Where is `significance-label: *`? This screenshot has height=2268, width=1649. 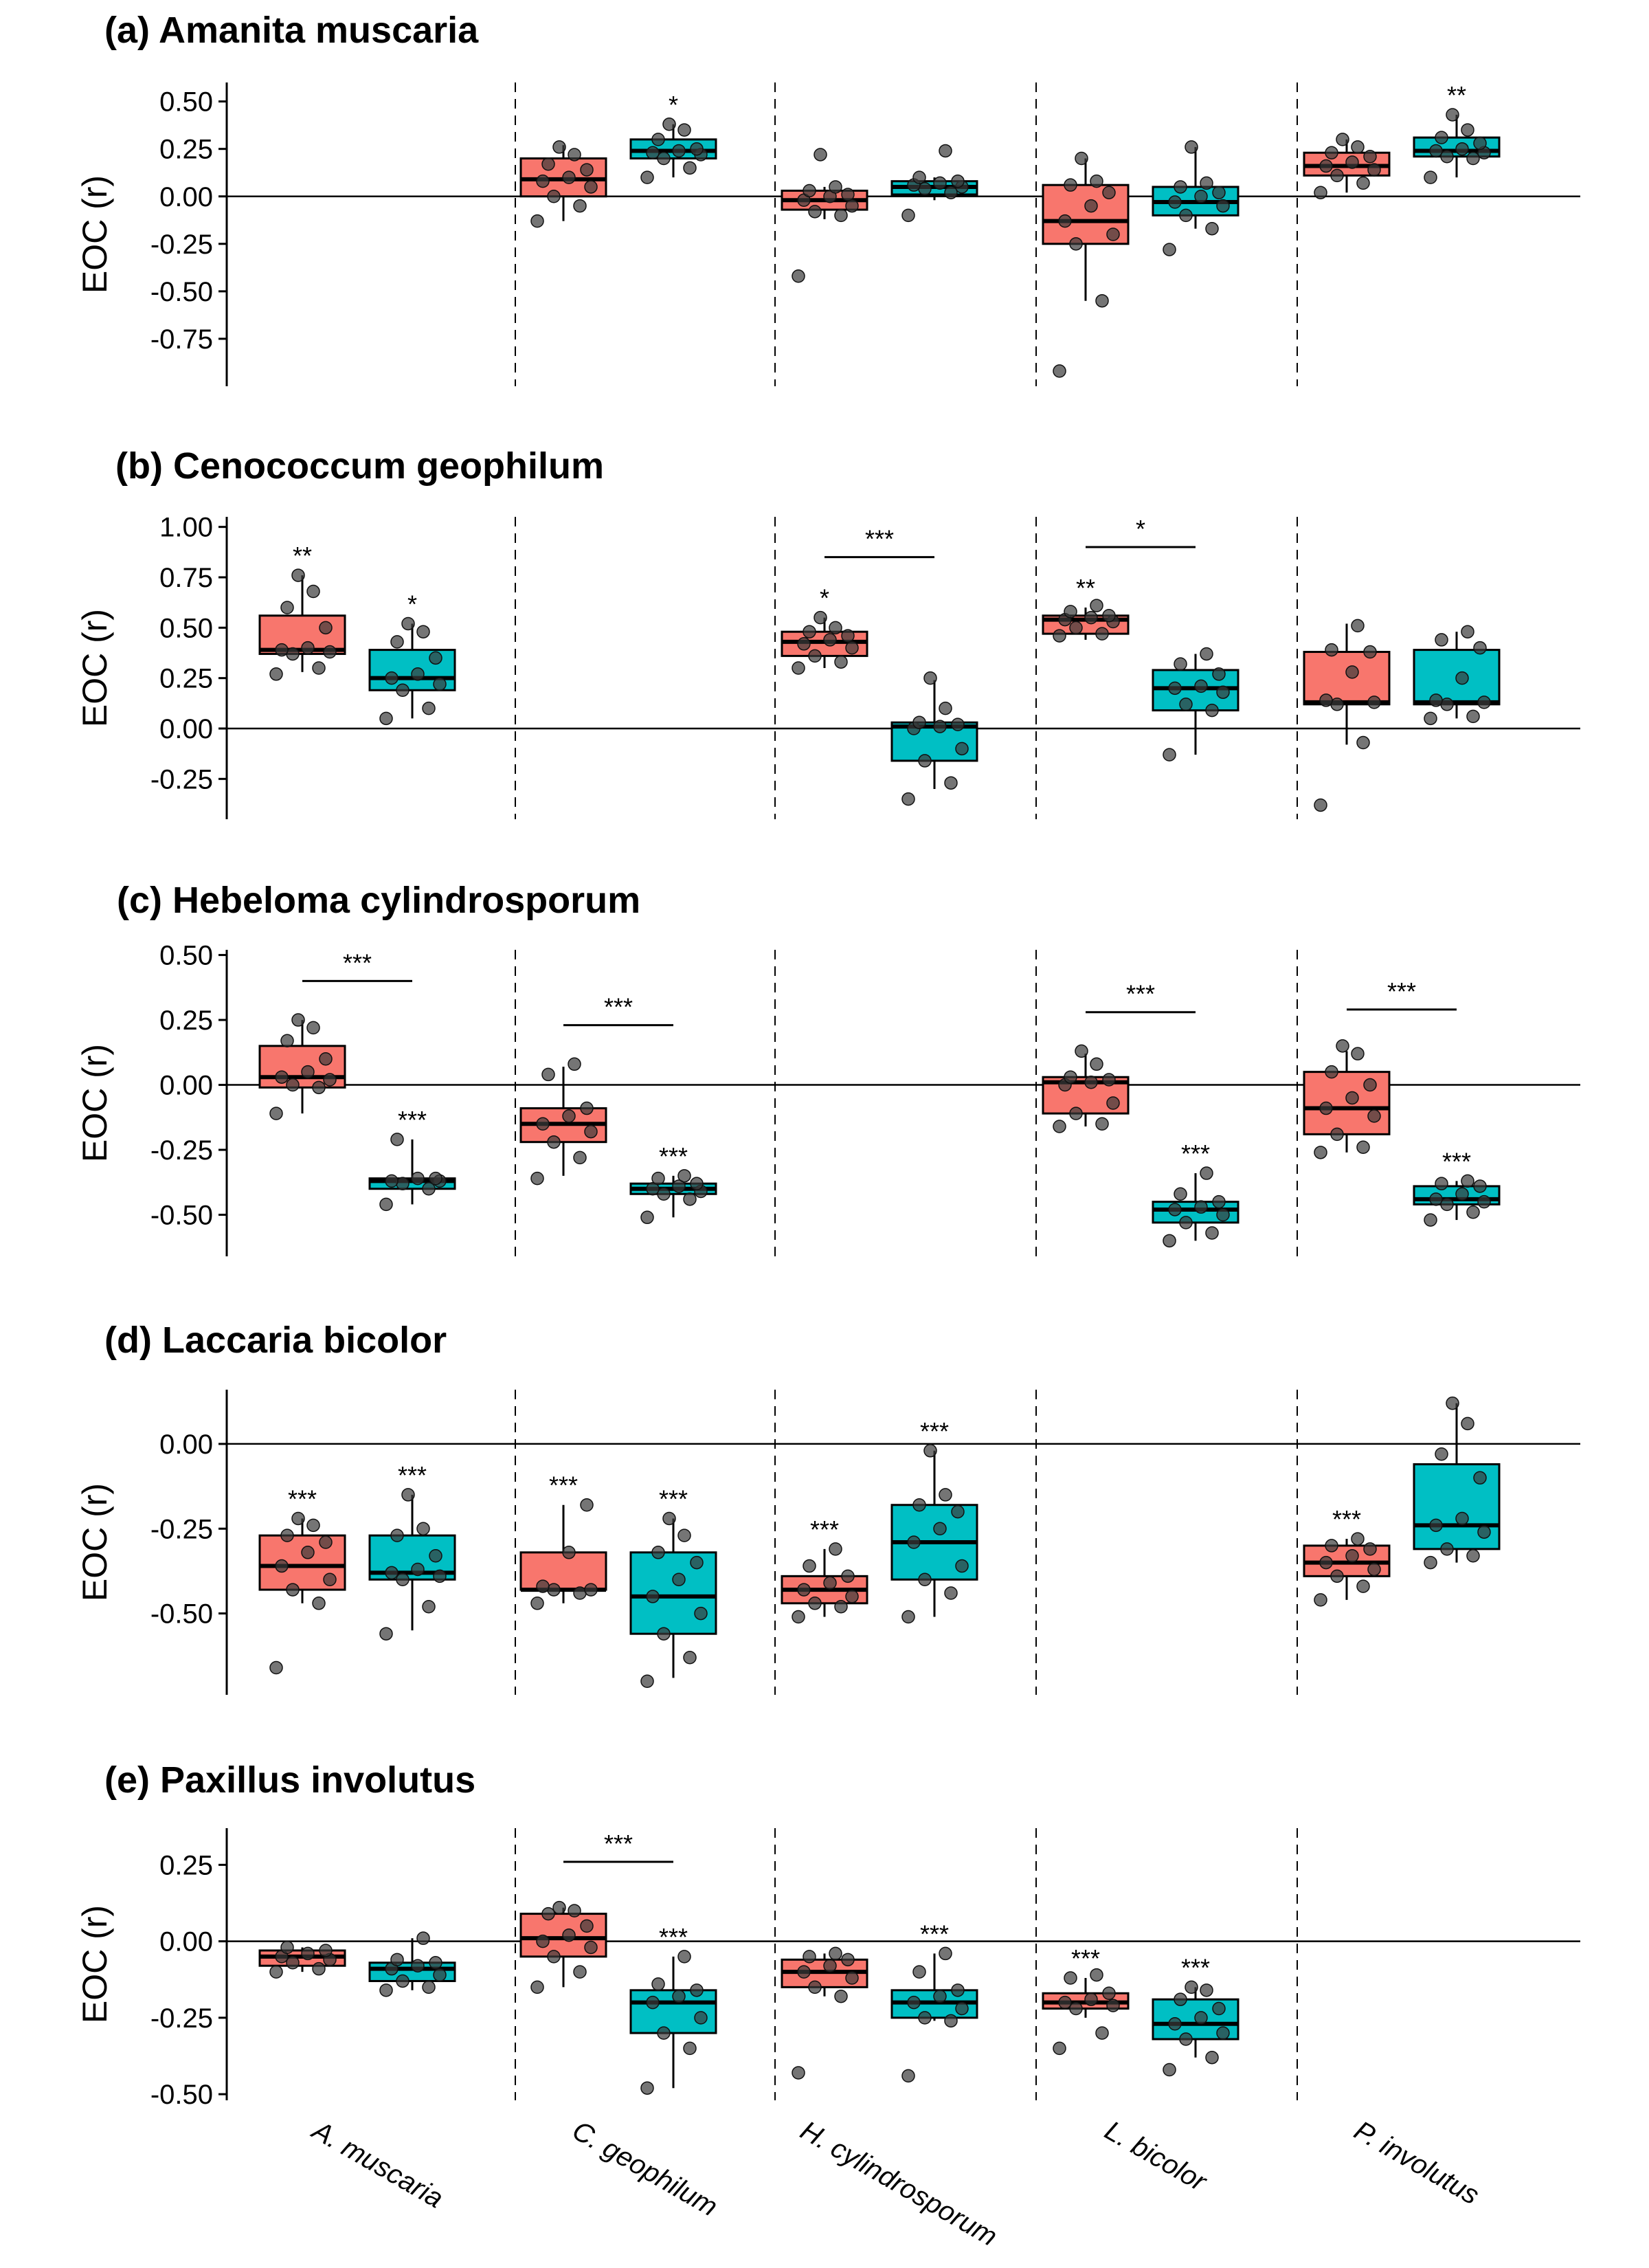 significance-label: * is located at coordinates (824, 598).